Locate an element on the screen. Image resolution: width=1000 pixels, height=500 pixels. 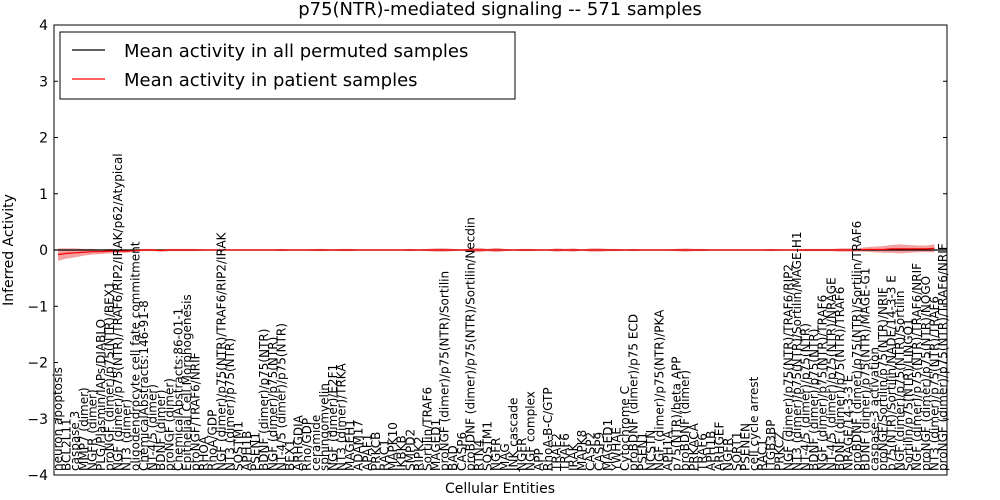
y-tick-label: 3 is located at coordinates (43, 82).